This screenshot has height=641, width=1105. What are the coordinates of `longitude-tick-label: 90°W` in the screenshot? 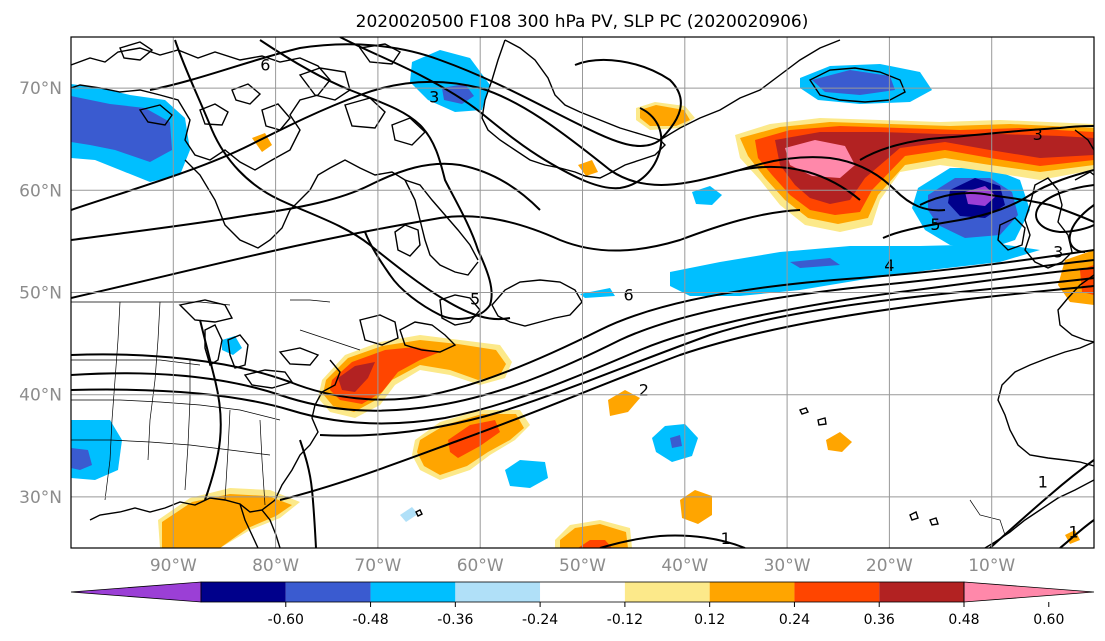 It's located at (173, 566).